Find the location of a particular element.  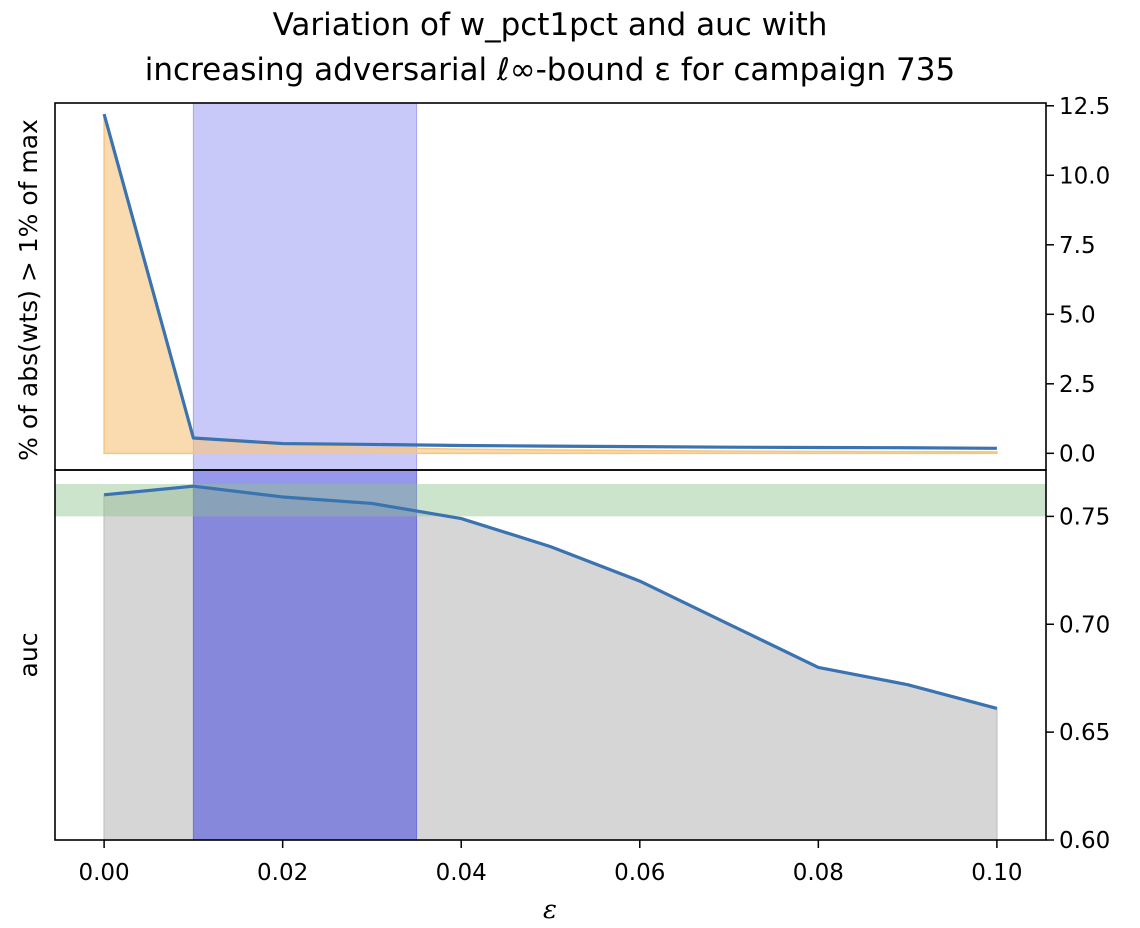

x-axis-label: ε is located at coordinates (550, 910).